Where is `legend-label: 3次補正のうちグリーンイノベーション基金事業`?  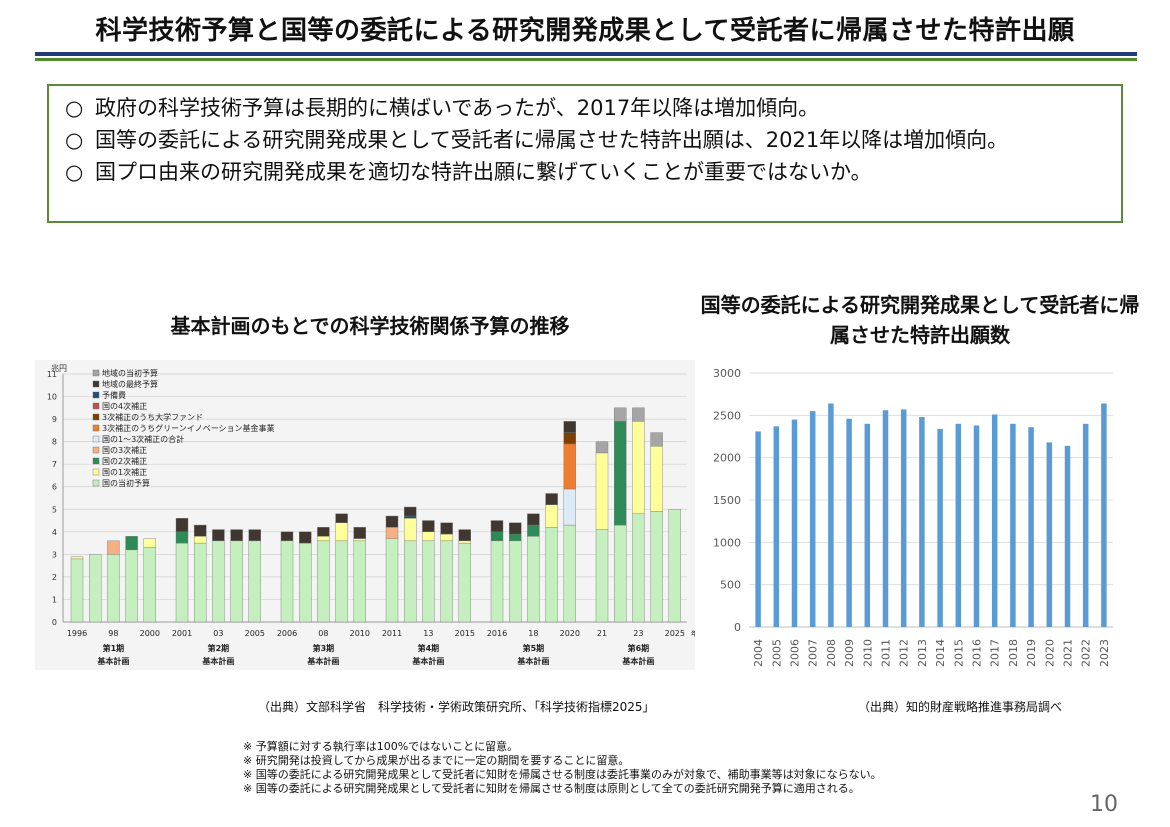 legend-label: 3次補正のうちグリーンイノベーション基金事業 is located at coordinates (188, 428).